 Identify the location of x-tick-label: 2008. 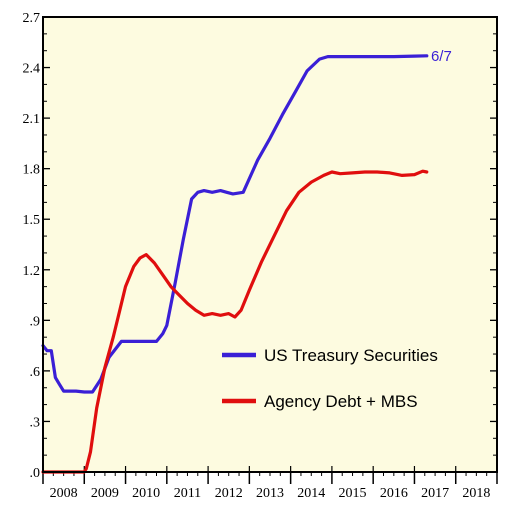
(64, 493).